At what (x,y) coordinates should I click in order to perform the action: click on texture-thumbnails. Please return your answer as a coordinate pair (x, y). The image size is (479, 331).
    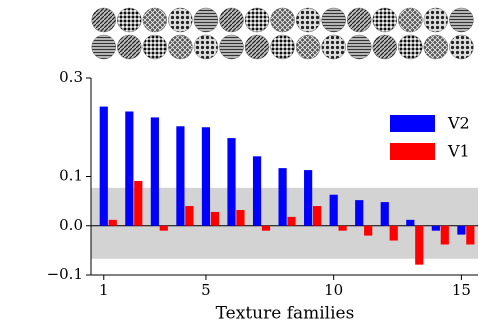
    Looking at the image, I should click on (282, 33).